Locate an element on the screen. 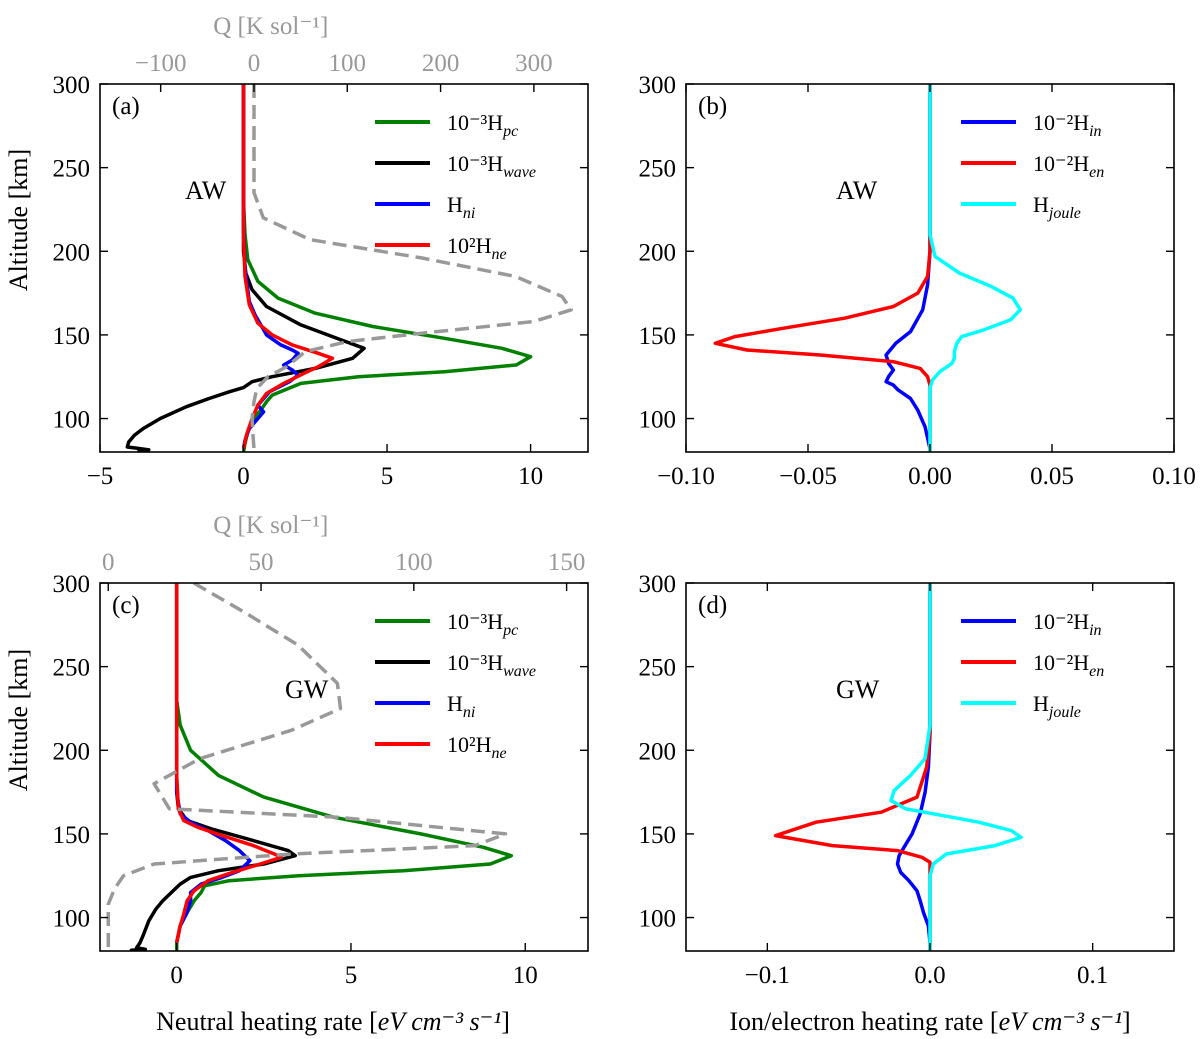  xtick-label-b-0: −0.10 is located at coordinates (686, 476).